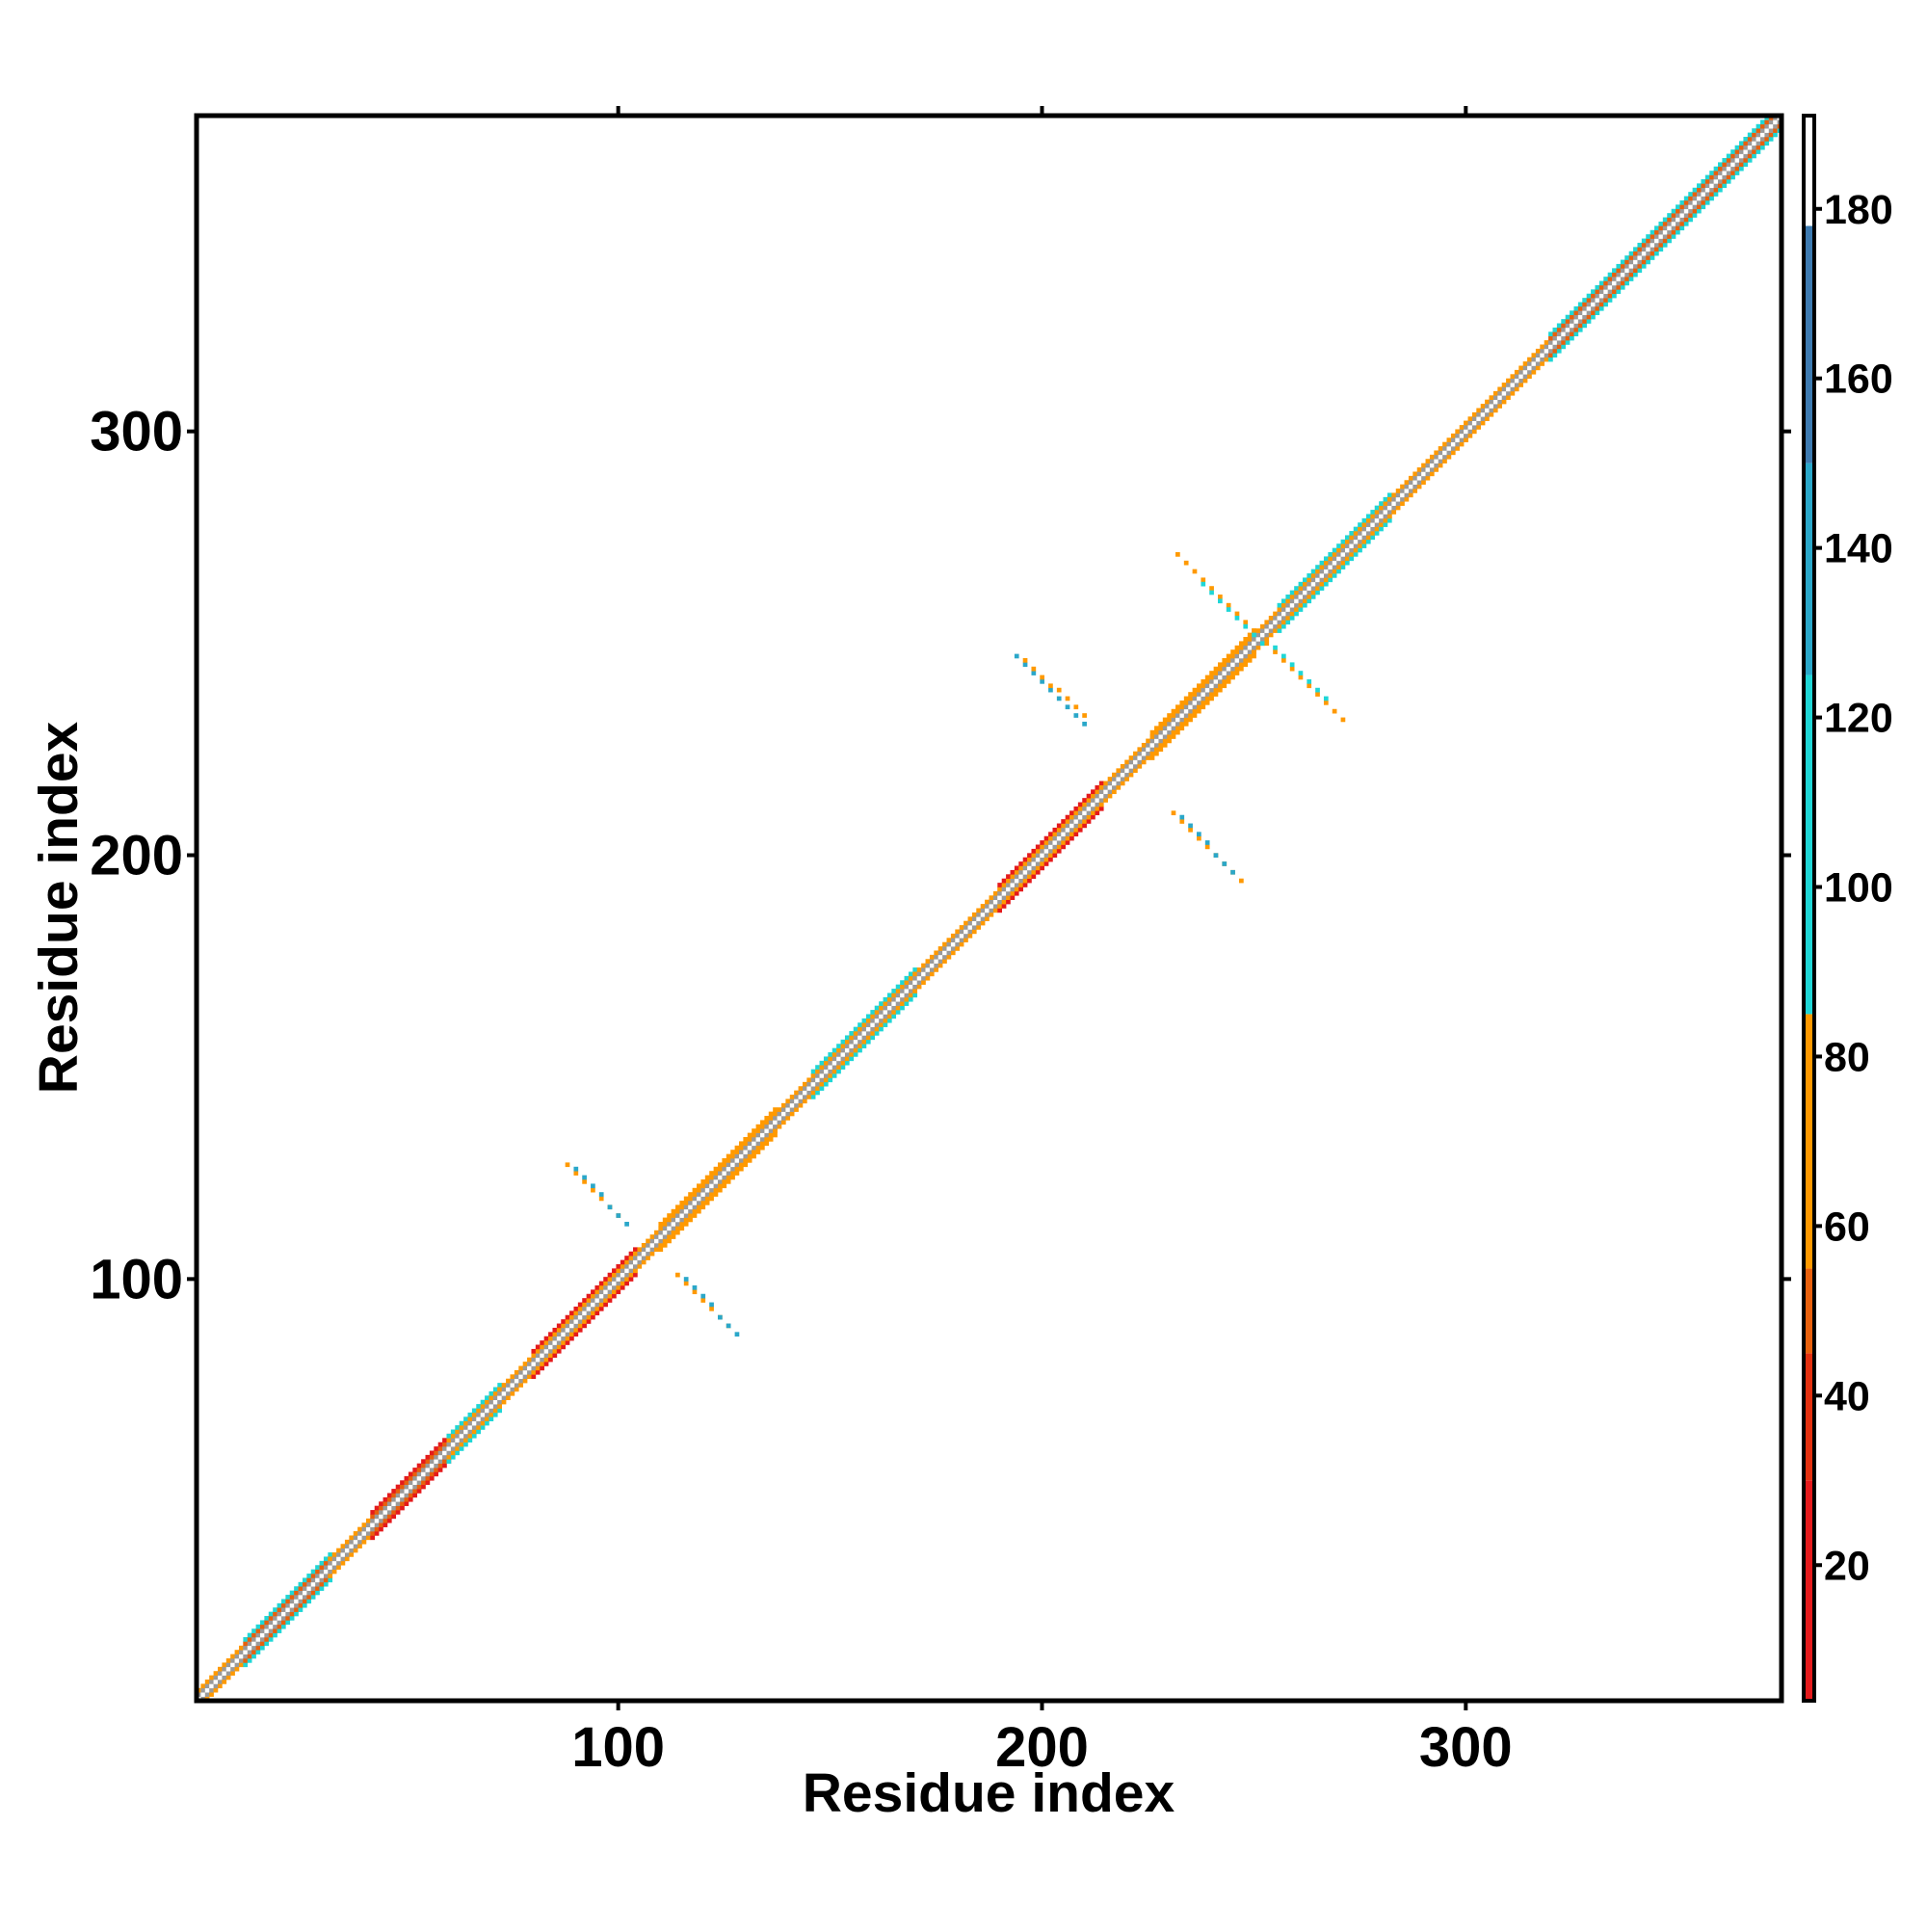  I want to click on colorbar-tick-label: 120, so click(1859, 719).